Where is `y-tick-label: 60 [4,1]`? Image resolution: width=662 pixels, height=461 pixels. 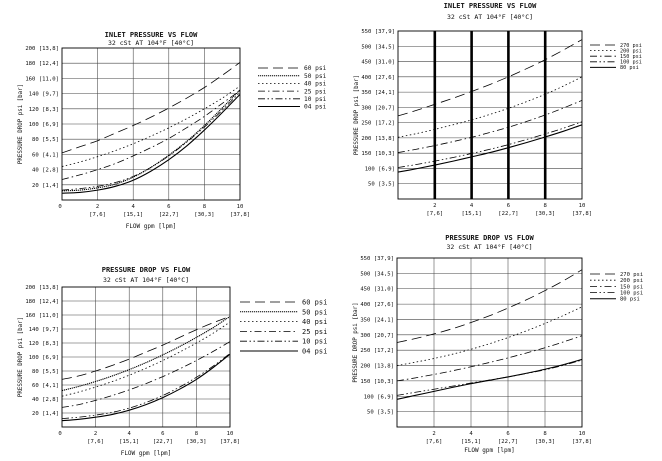
y-tick-label: 60 [4,1] is located at coordinates (45, 386).